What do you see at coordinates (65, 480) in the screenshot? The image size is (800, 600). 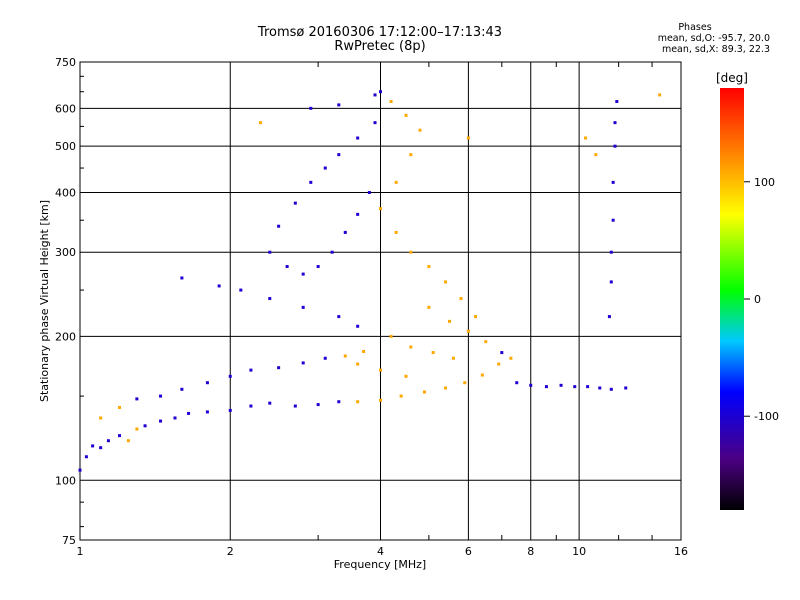 I see `y-tick-label: 100` at bounding box center [65, 480].